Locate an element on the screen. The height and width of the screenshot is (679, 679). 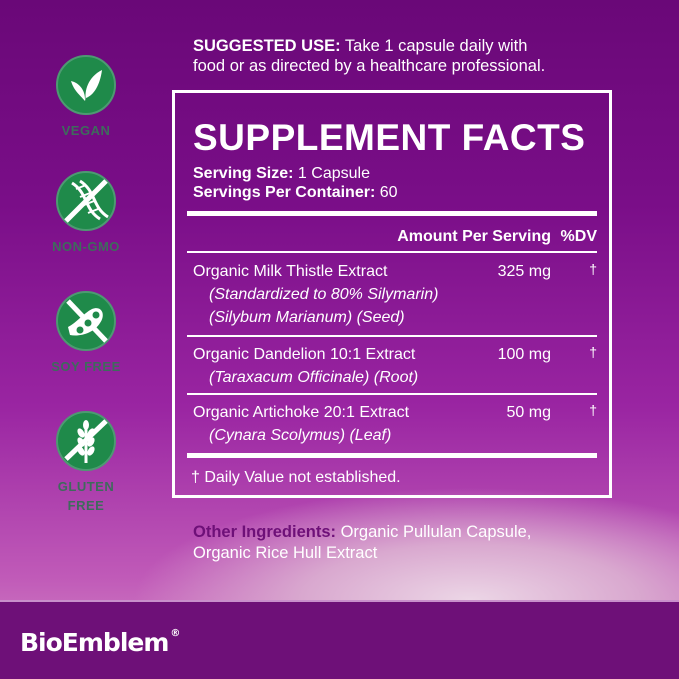
serving-size: Serving Size: 1 Capsule is located at coordinates (281, 173).